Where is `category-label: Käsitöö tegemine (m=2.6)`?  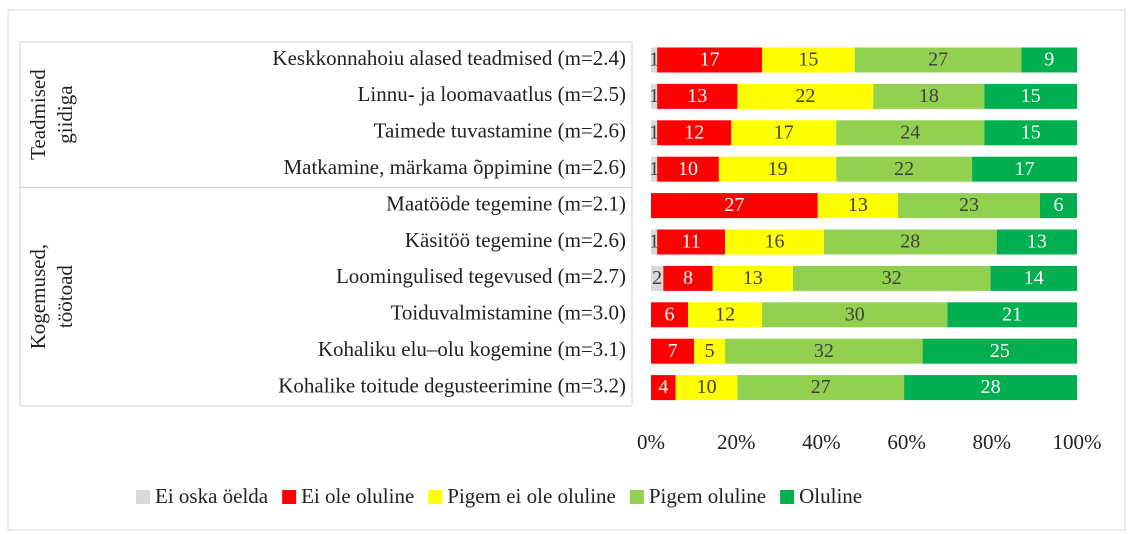
category-label: Käsitöö tegemine (m=2.6) is located at coordinates (515, 240).